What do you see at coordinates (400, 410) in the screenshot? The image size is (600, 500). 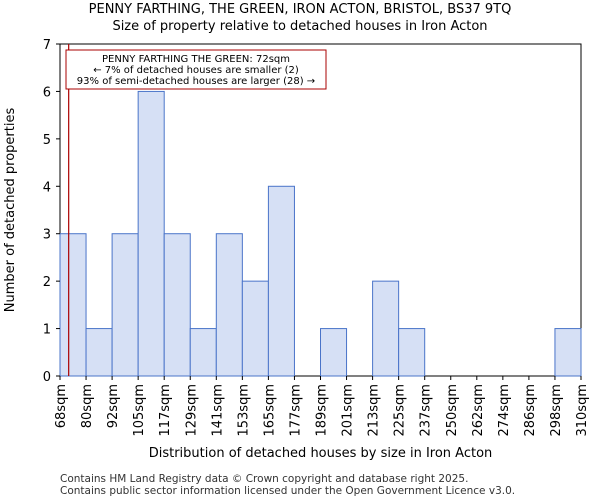 I see `x-tick-label: 225sqm` at bounding box center [400, 410].